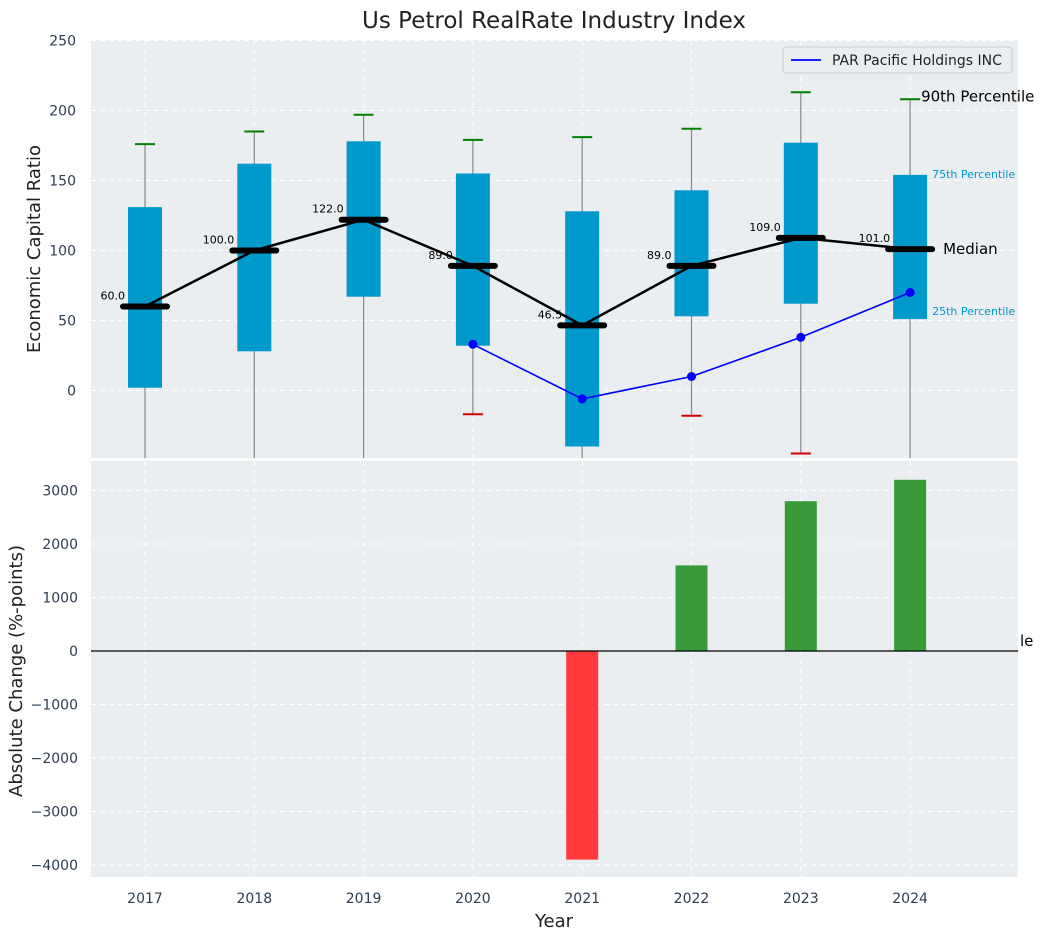 This screenshot has width=1043, height=944. Describe the element at coordinates (62, 112) in the screenshot. I see `top-y-tick-label: 200` at that location.